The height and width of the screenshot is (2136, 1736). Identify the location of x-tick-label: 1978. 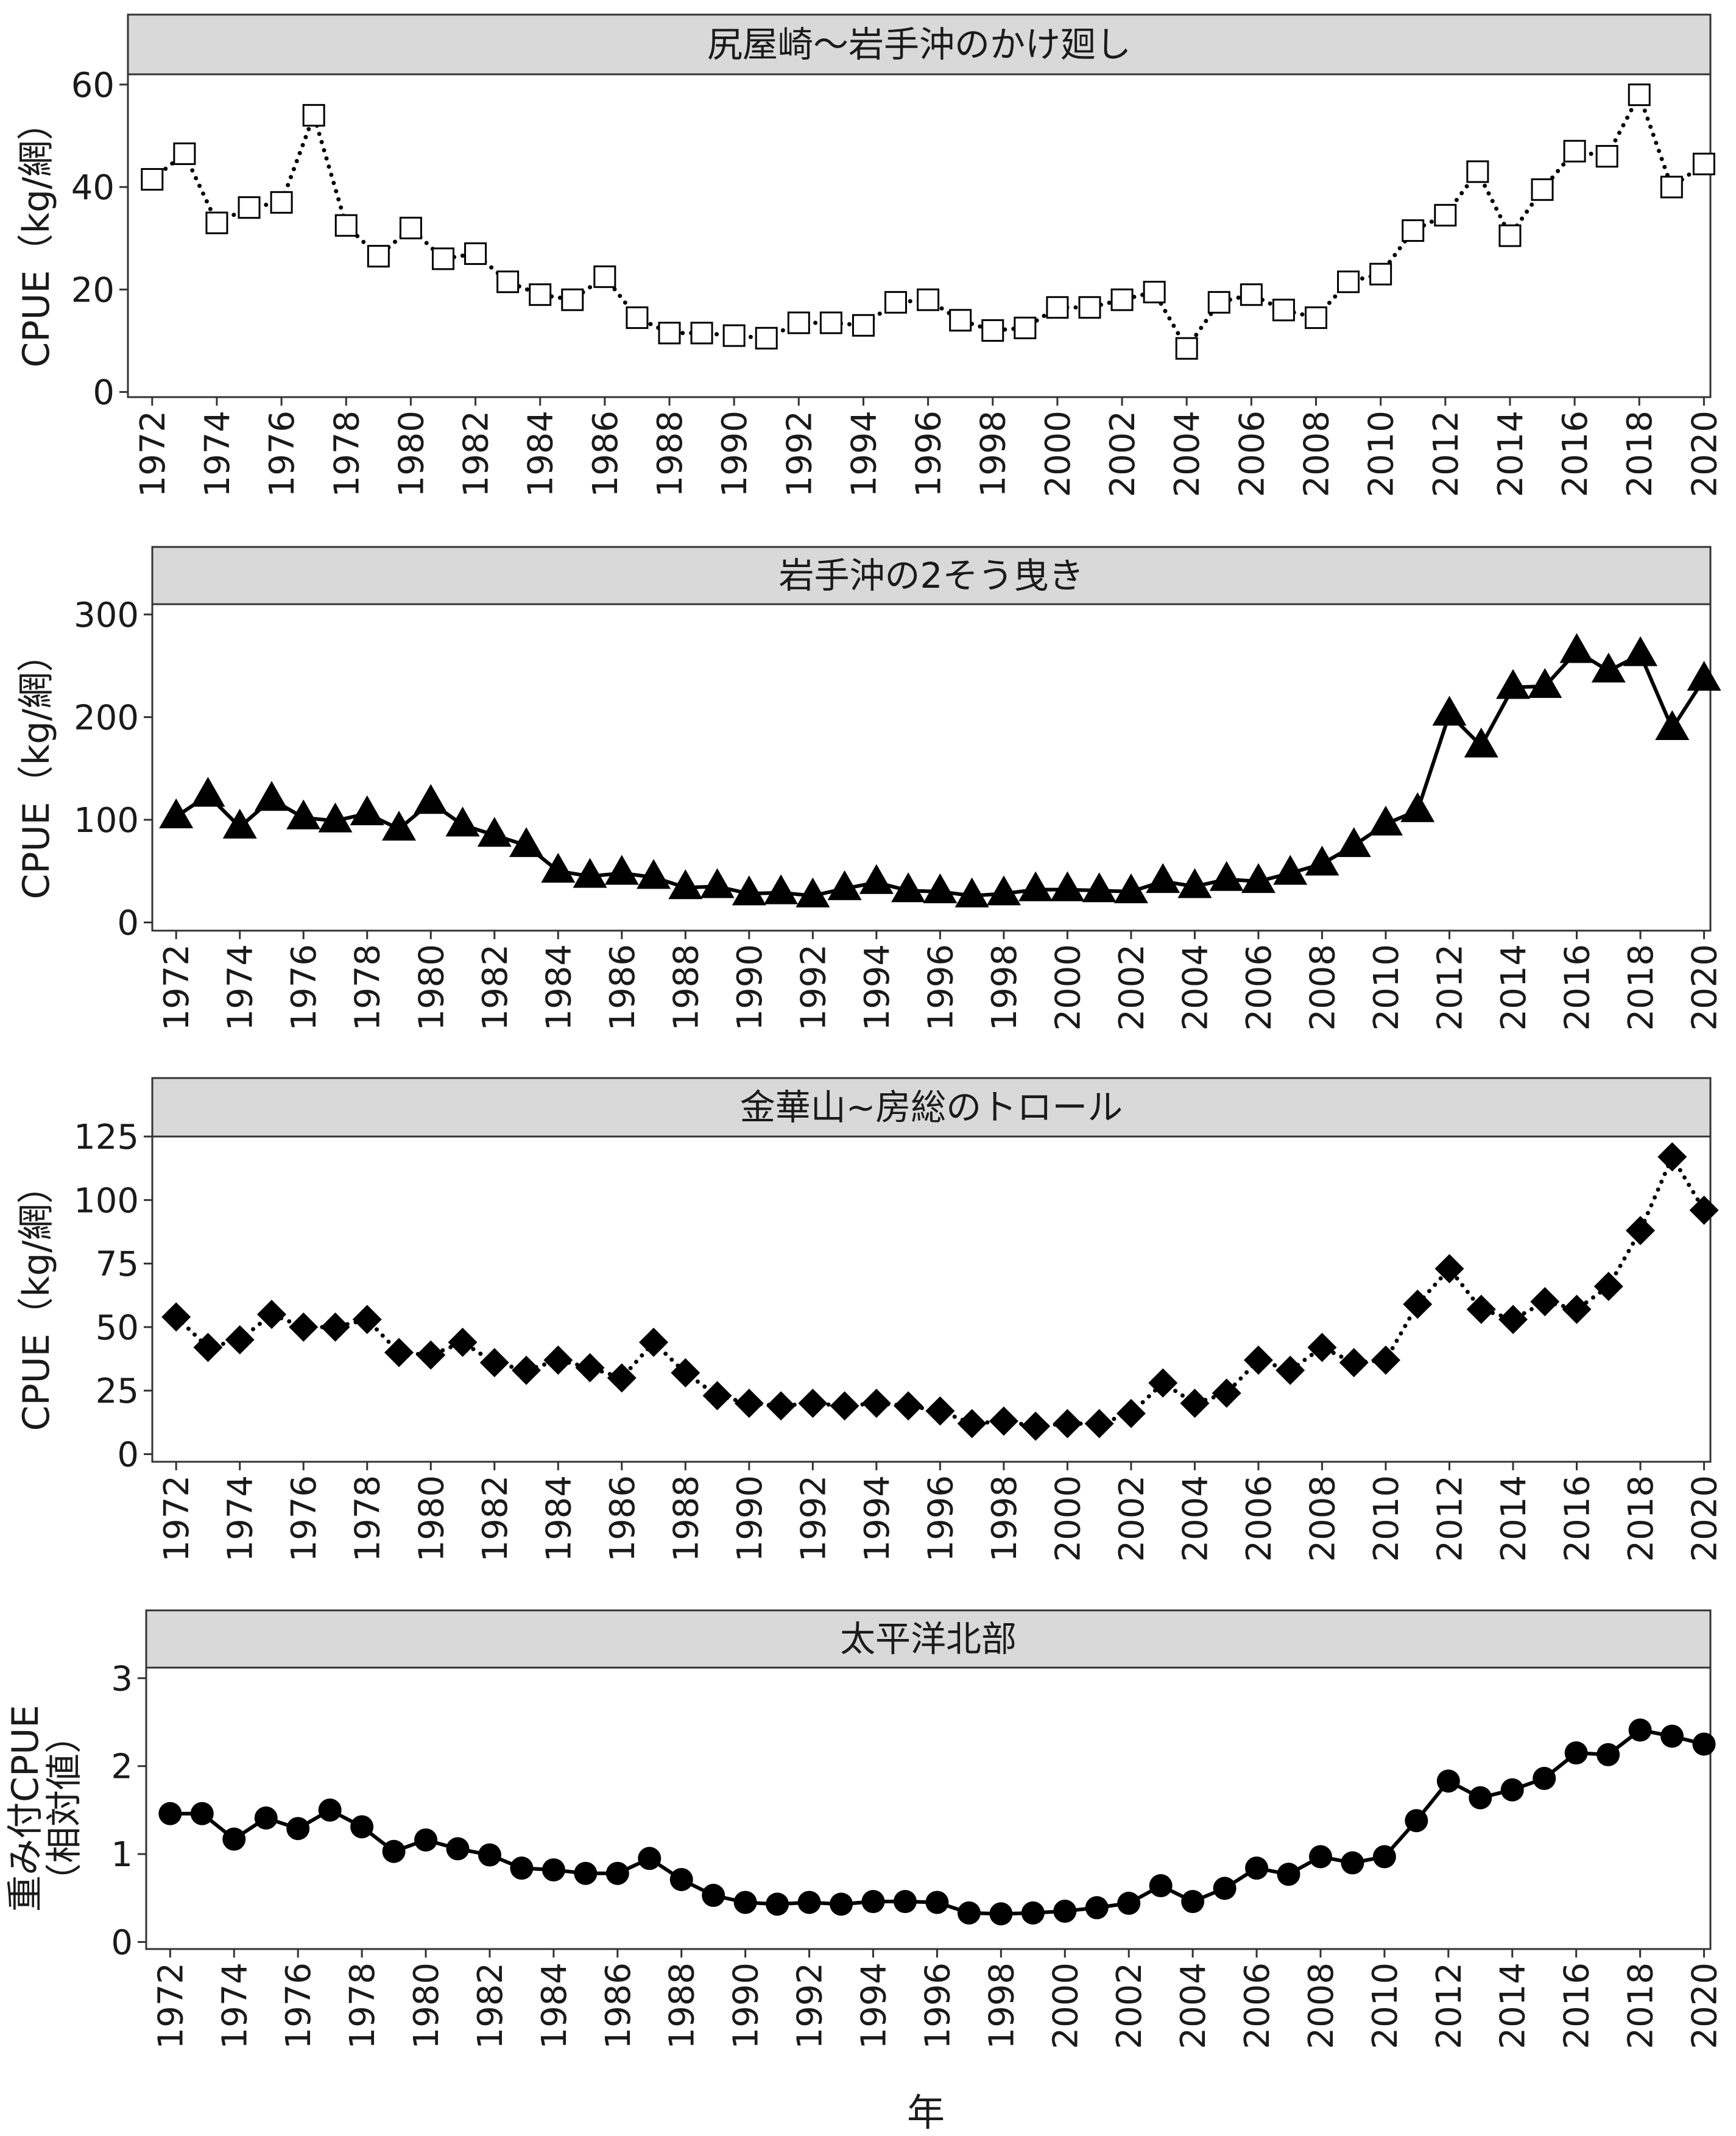
(368, 987).